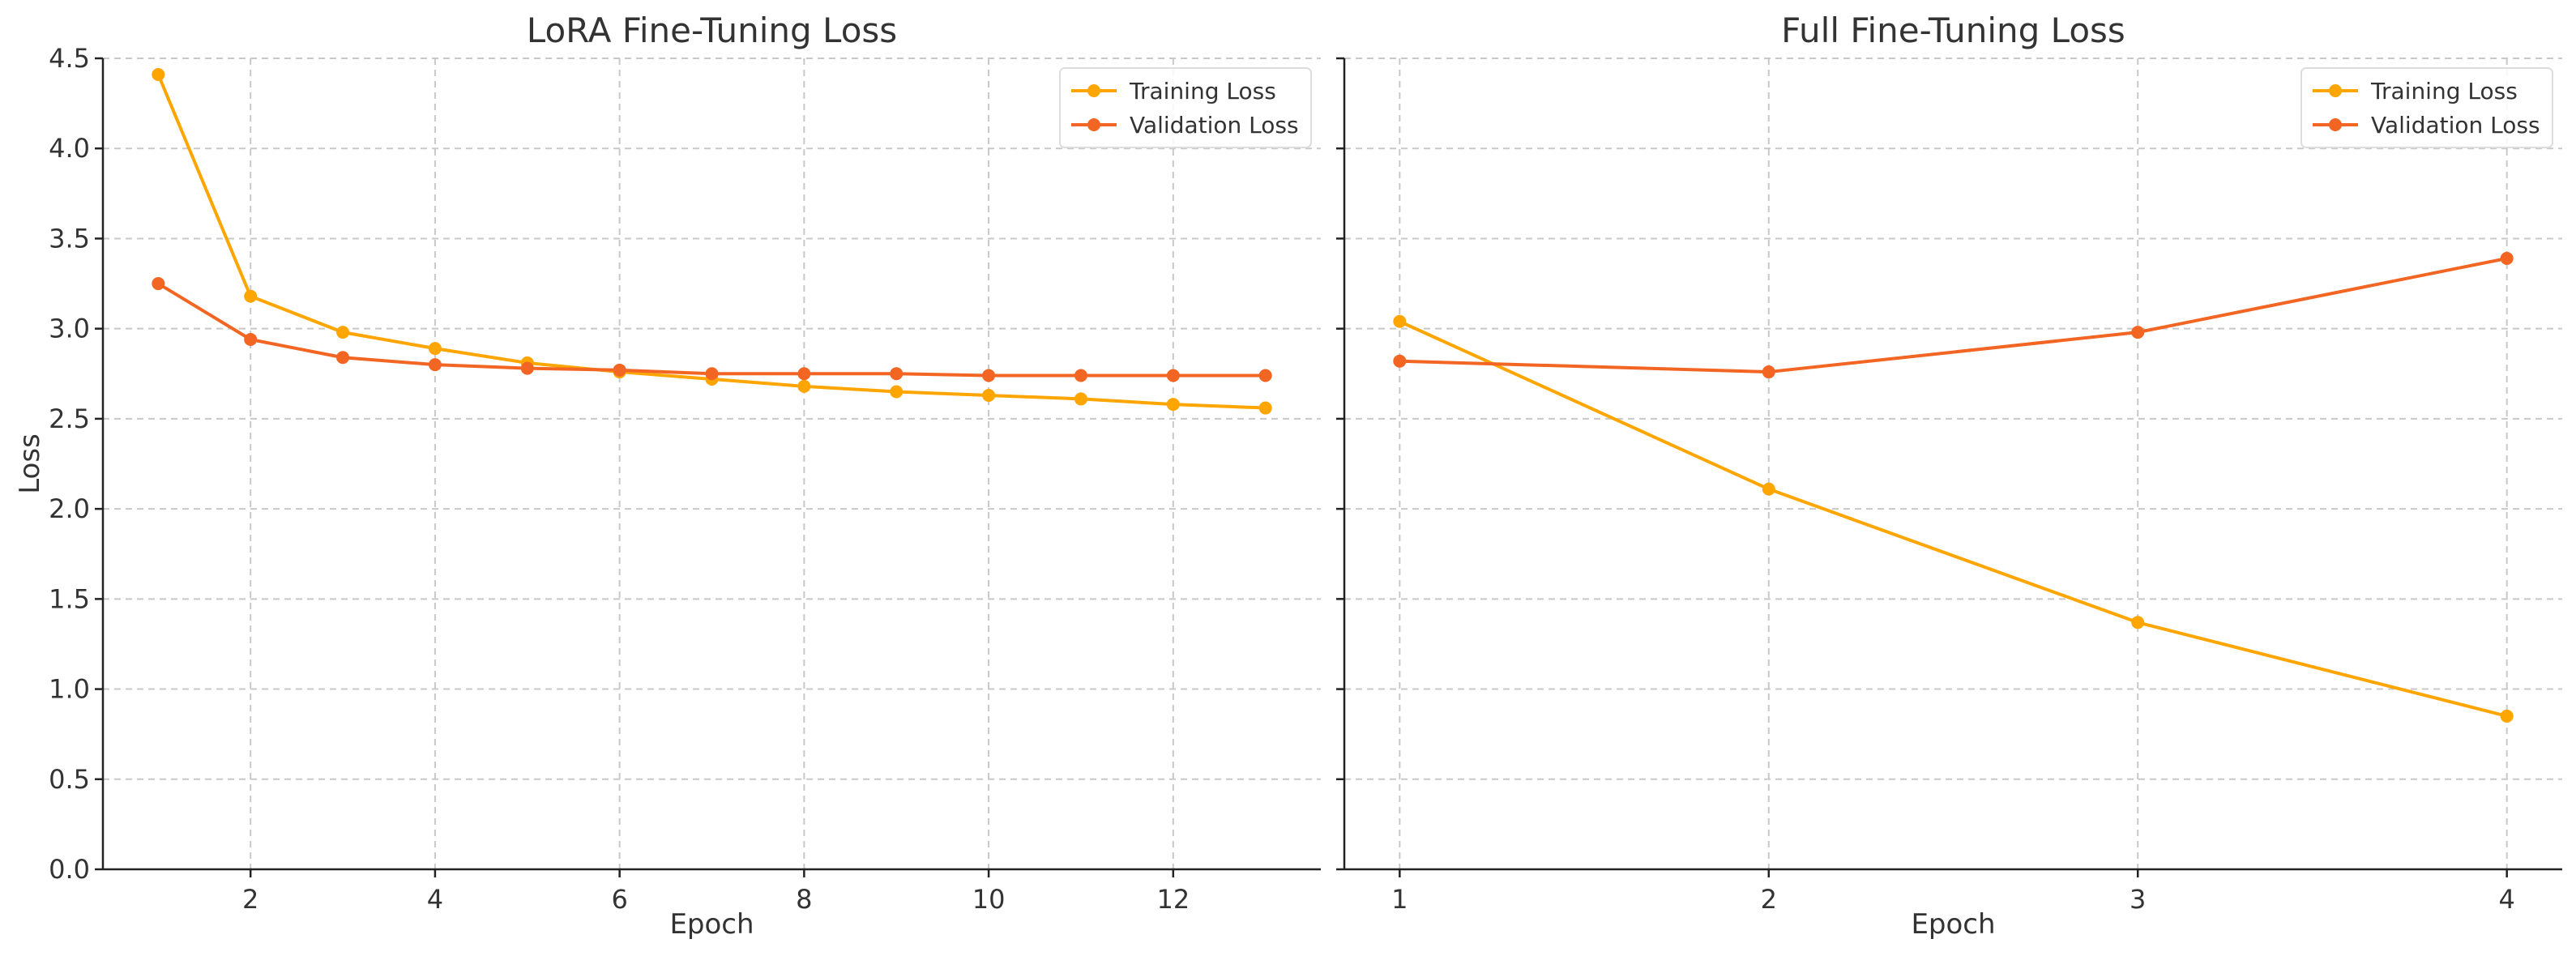 This screenshot has height=956, width=2576. I want to click on x-tick-label: 6, so click(619, 899).